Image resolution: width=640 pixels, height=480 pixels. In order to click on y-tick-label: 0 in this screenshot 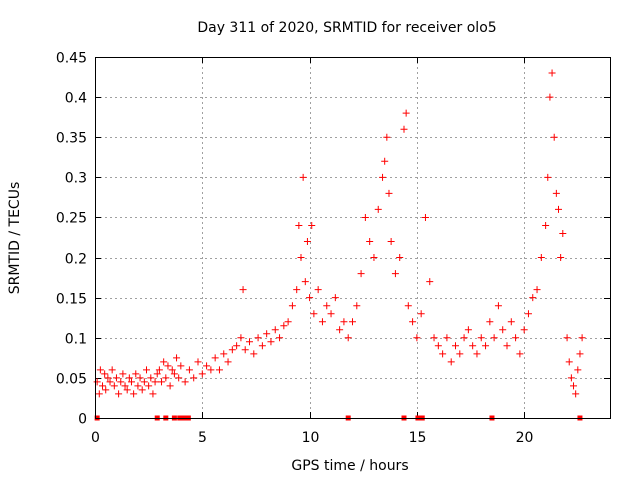, I will do `click(82, 420)`.